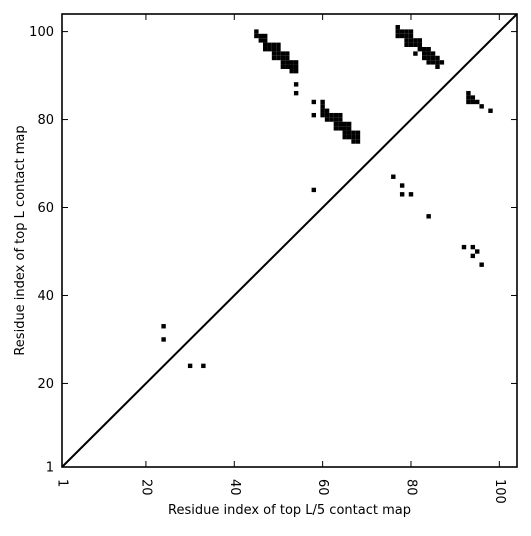 This screenshot has height=536, width=531. Describe the element at coordinates (289, 510) in the screenshot. I see `x-axis-label: Residue index of top L/5 contact map` at that location.